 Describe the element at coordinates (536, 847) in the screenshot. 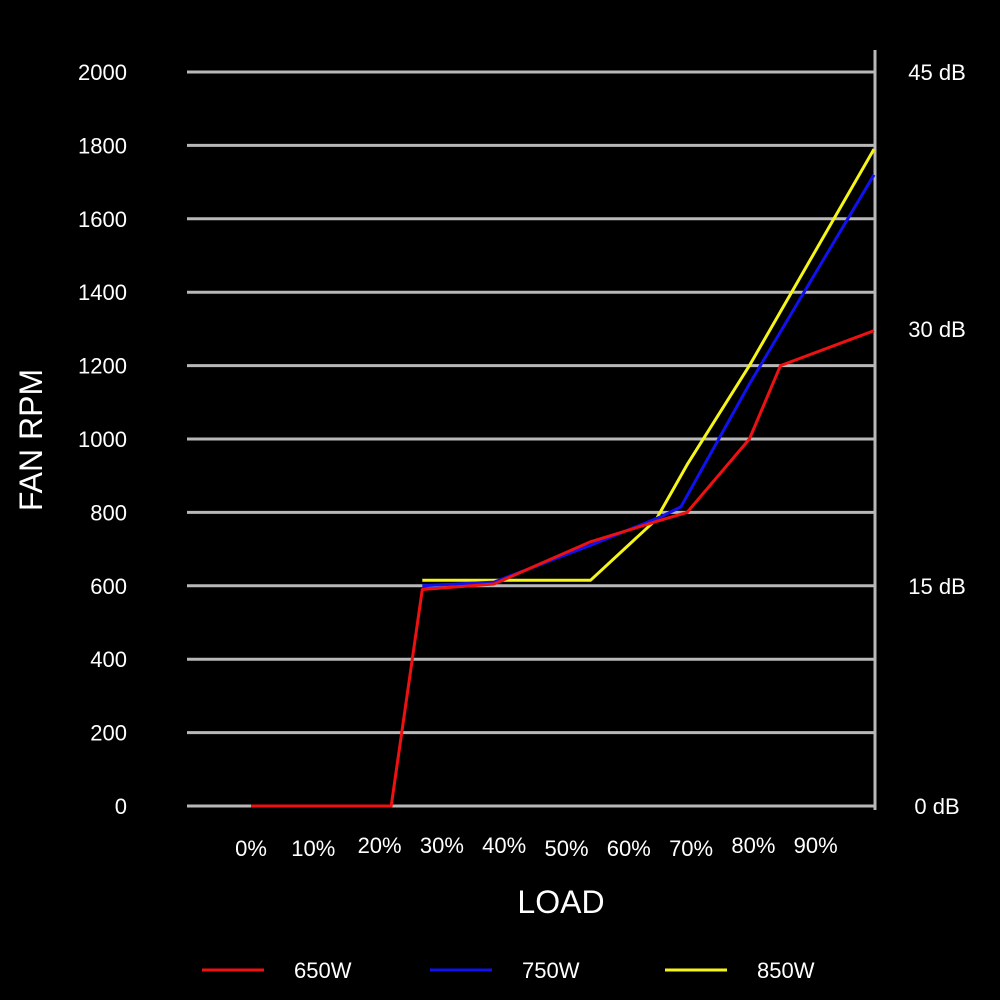

I see `x-tick-labels: 0% 10% 20% 30% 40% 50% 60% 70% 80% 90%` at that location.